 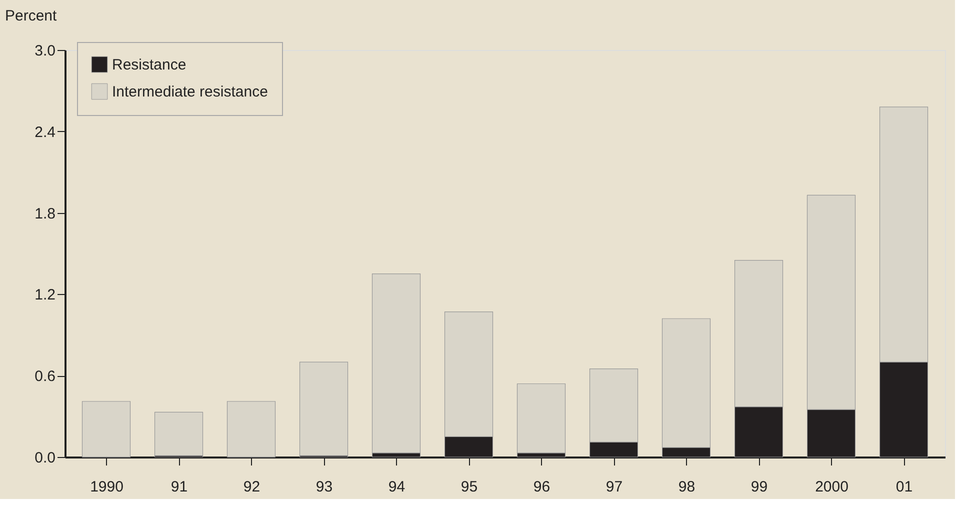 I want to click on y-tick-label: 1.8, so click(x=45, y=213).